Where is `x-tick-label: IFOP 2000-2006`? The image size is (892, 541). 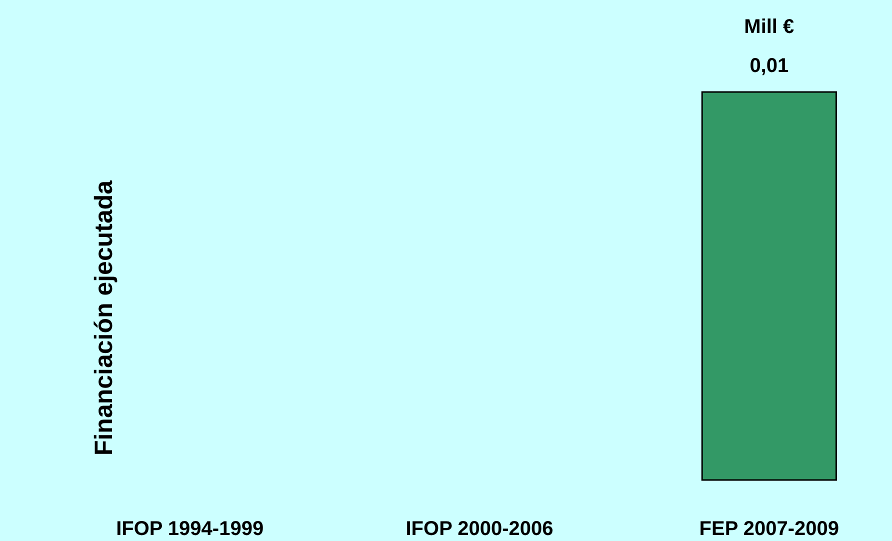 x-tick-label: IFOP 2000-2006 is located at coordinates (480, 529).